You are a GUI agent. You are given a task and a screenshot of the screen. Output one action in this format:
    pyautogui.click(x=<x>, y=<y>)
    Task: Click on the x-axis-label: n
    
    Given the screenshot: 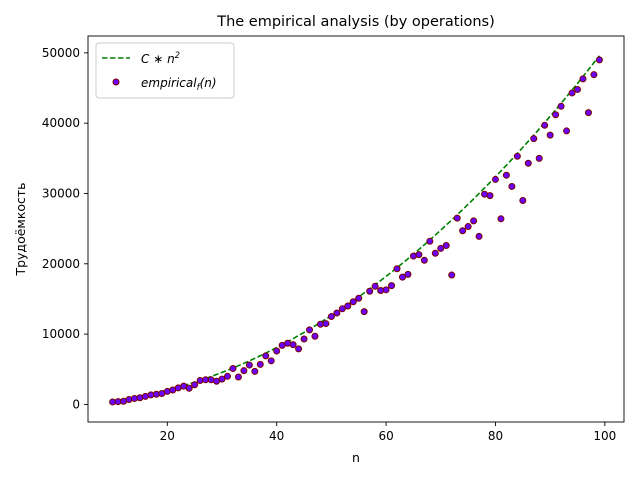 What is the action you would take?
    pyautogui.click(x=356, y=457)
    